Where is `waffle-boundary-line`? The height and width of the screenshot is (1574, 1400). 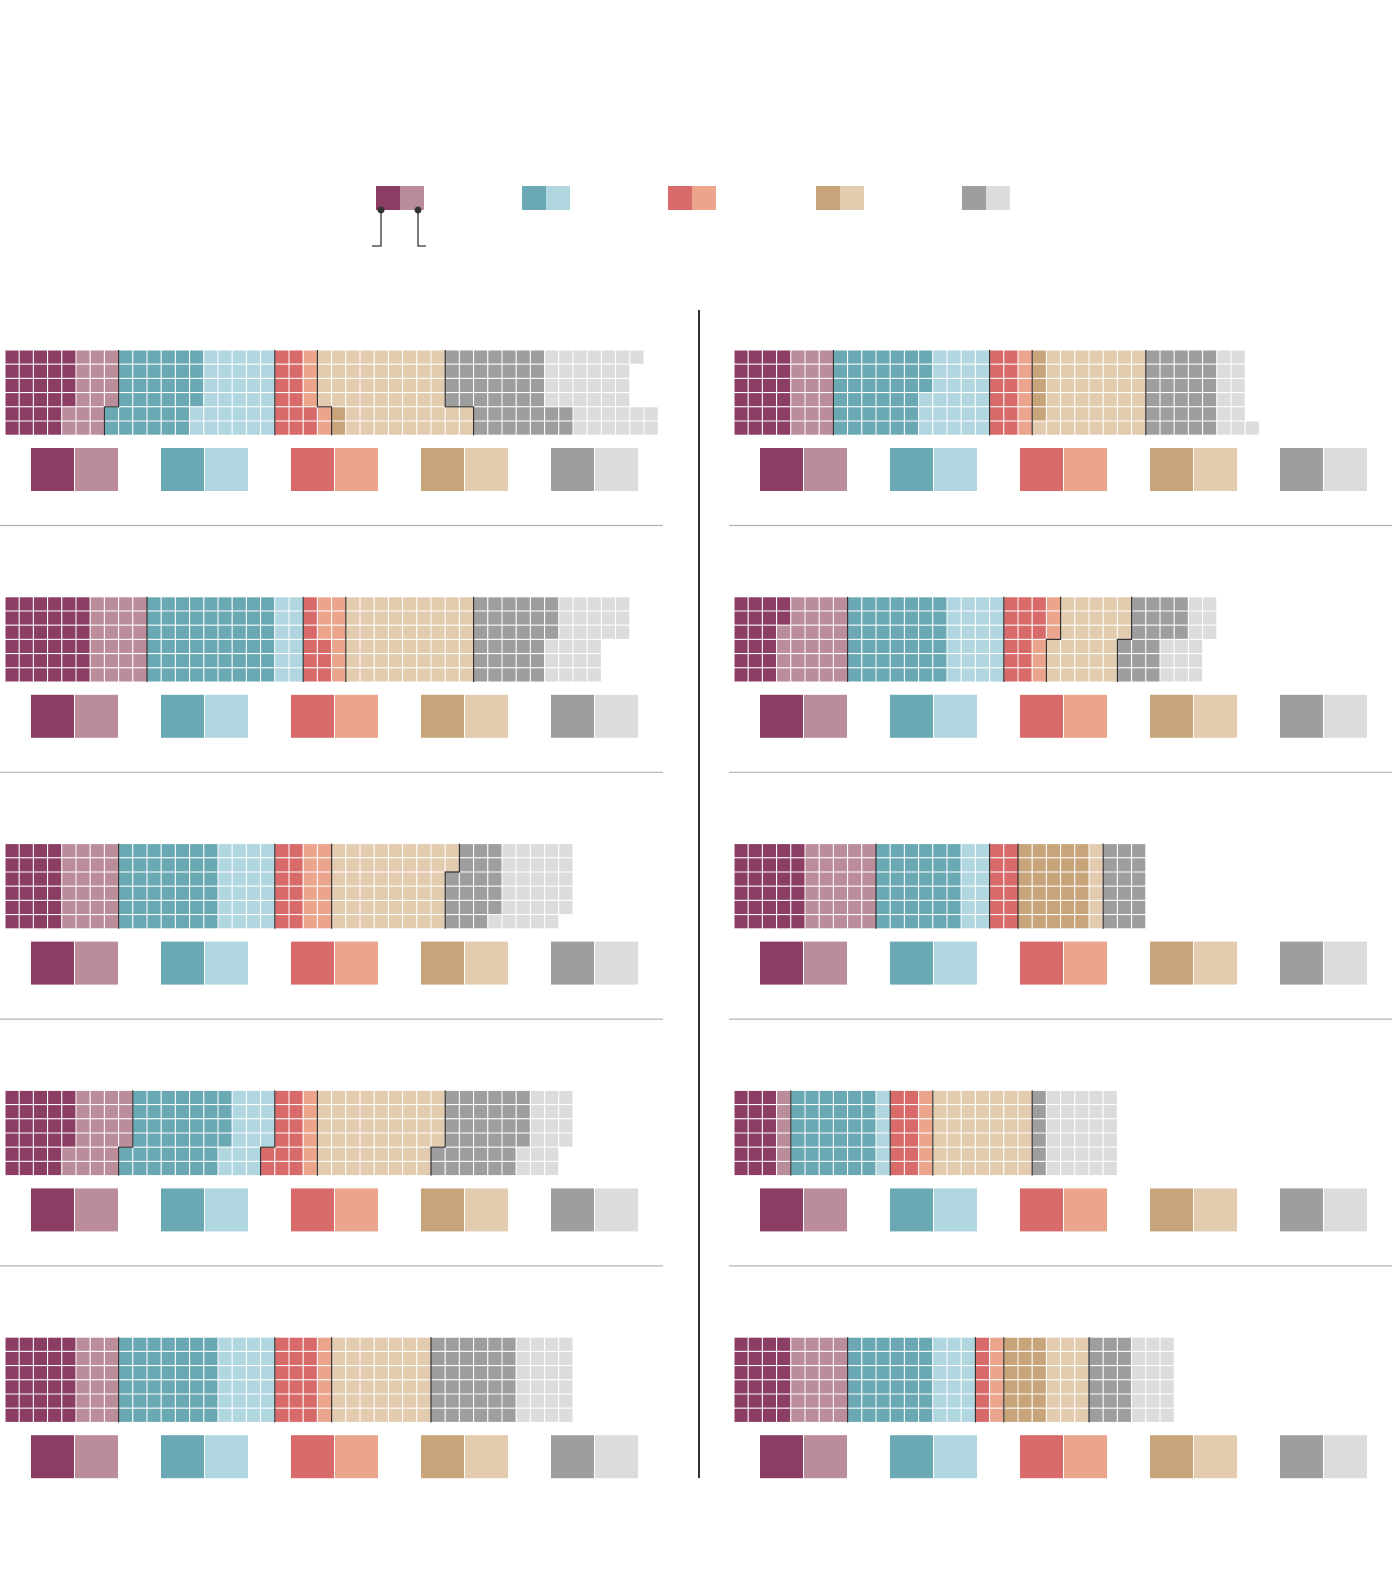 waffle-boundary-line is located at coordinates (324, 393).